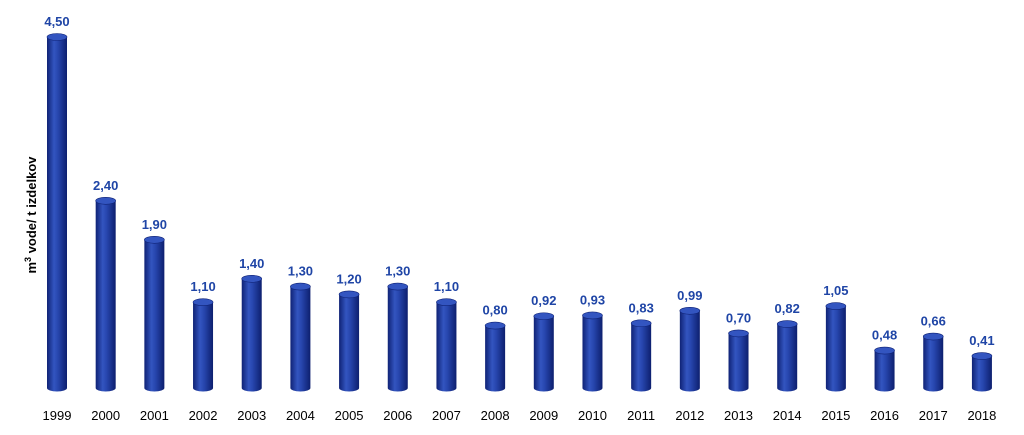 This screenshot has width=1024, height=435. Describe the element at coordinates (300, 415) in the screenshot. I see `x-tick-label: 2004` at that location.